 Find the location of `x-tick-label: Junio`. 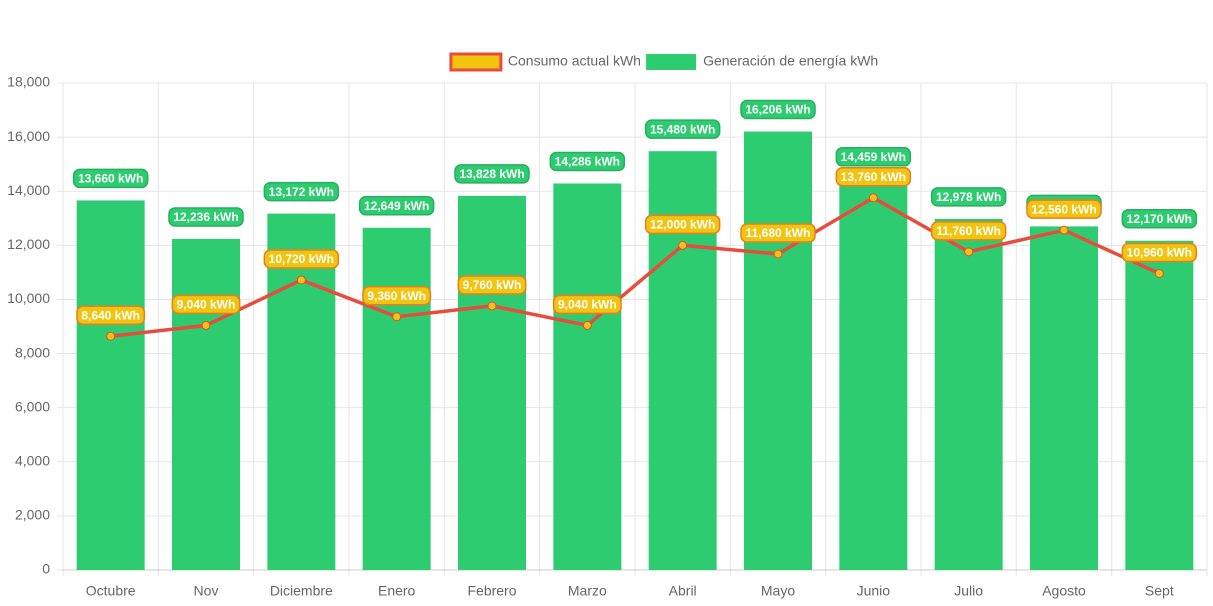

x-tick-label: Junio is located at coordinates (874, 591).